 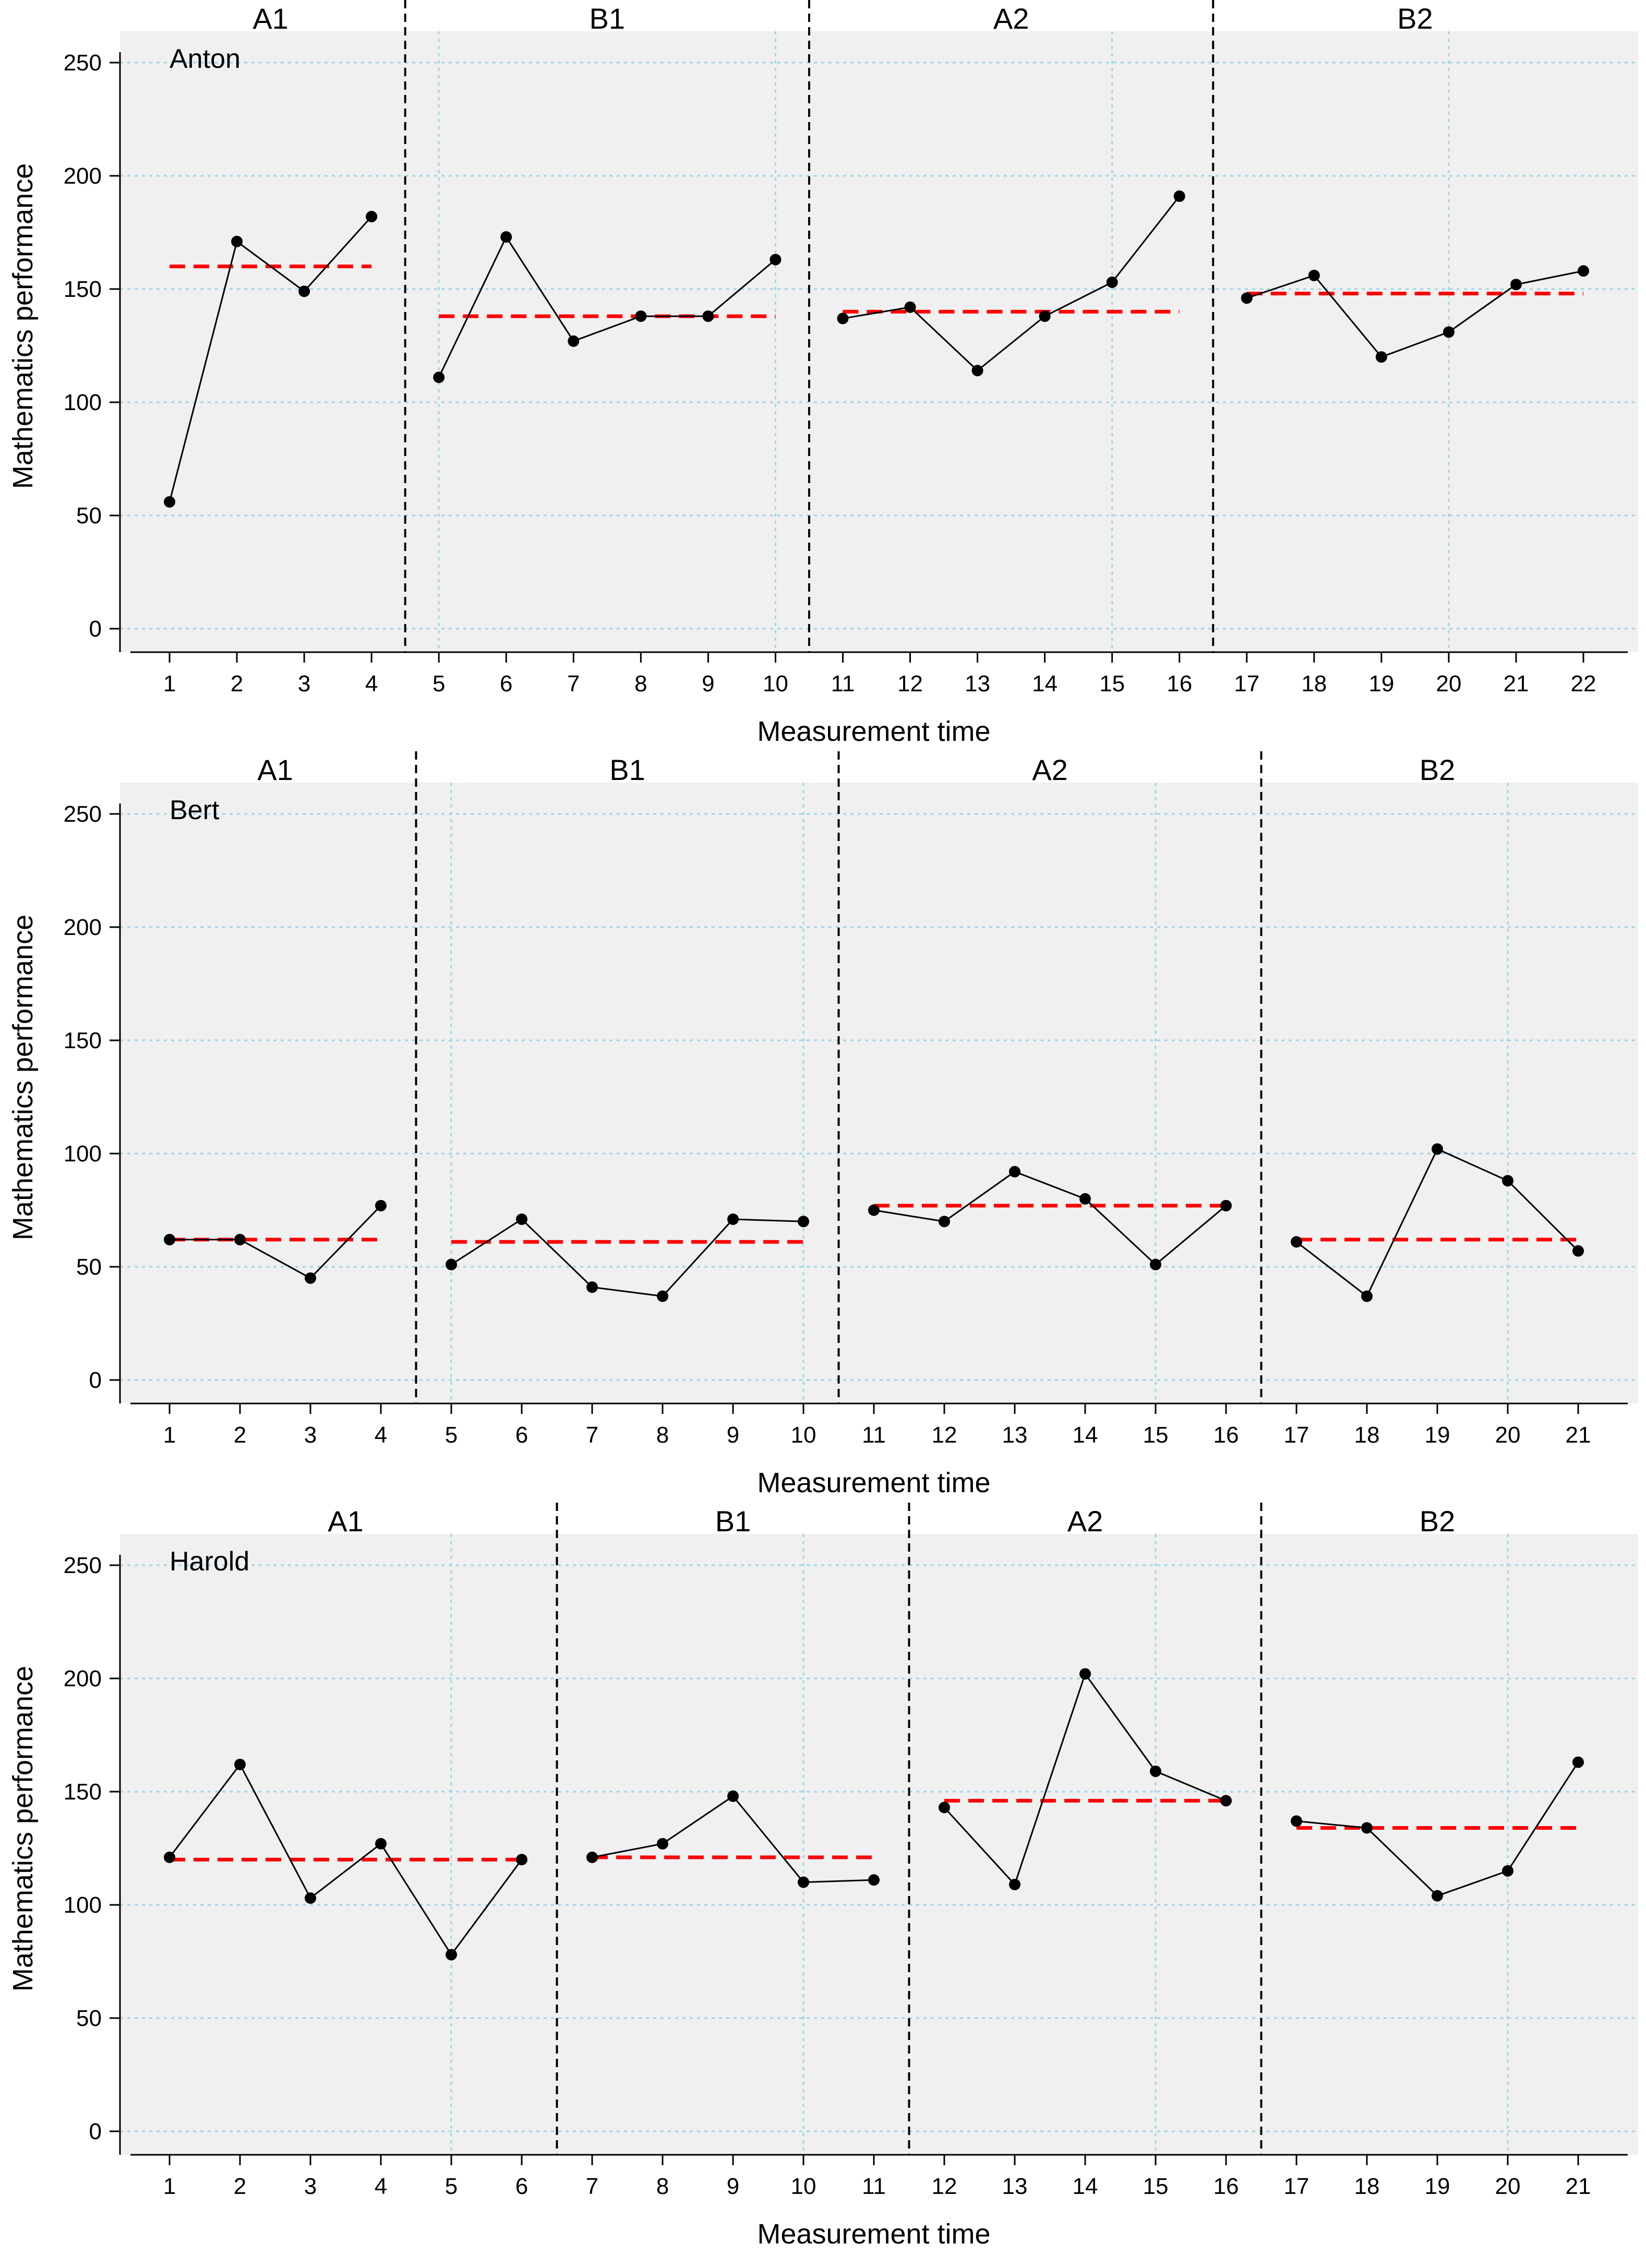 I want to click on x-tick-label: 22, so click(x=1584, y=684).